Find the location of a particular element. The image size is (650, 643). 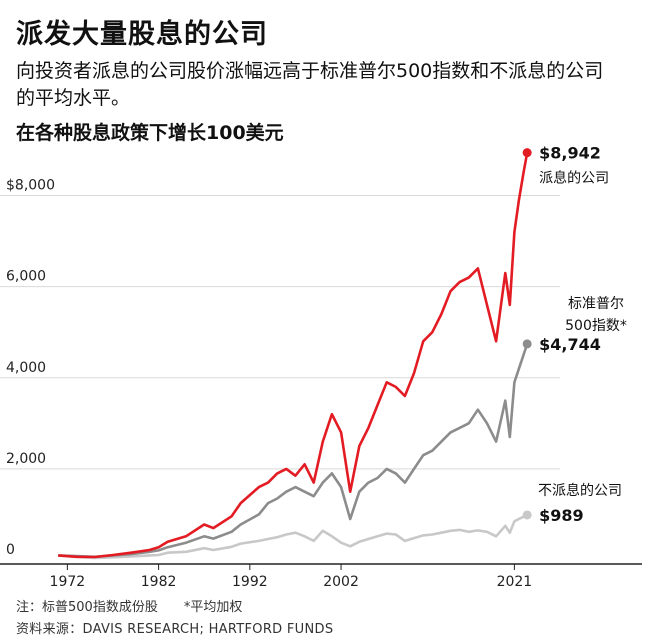

x-tick-label: 1972 is located at coordinates (68, 582).